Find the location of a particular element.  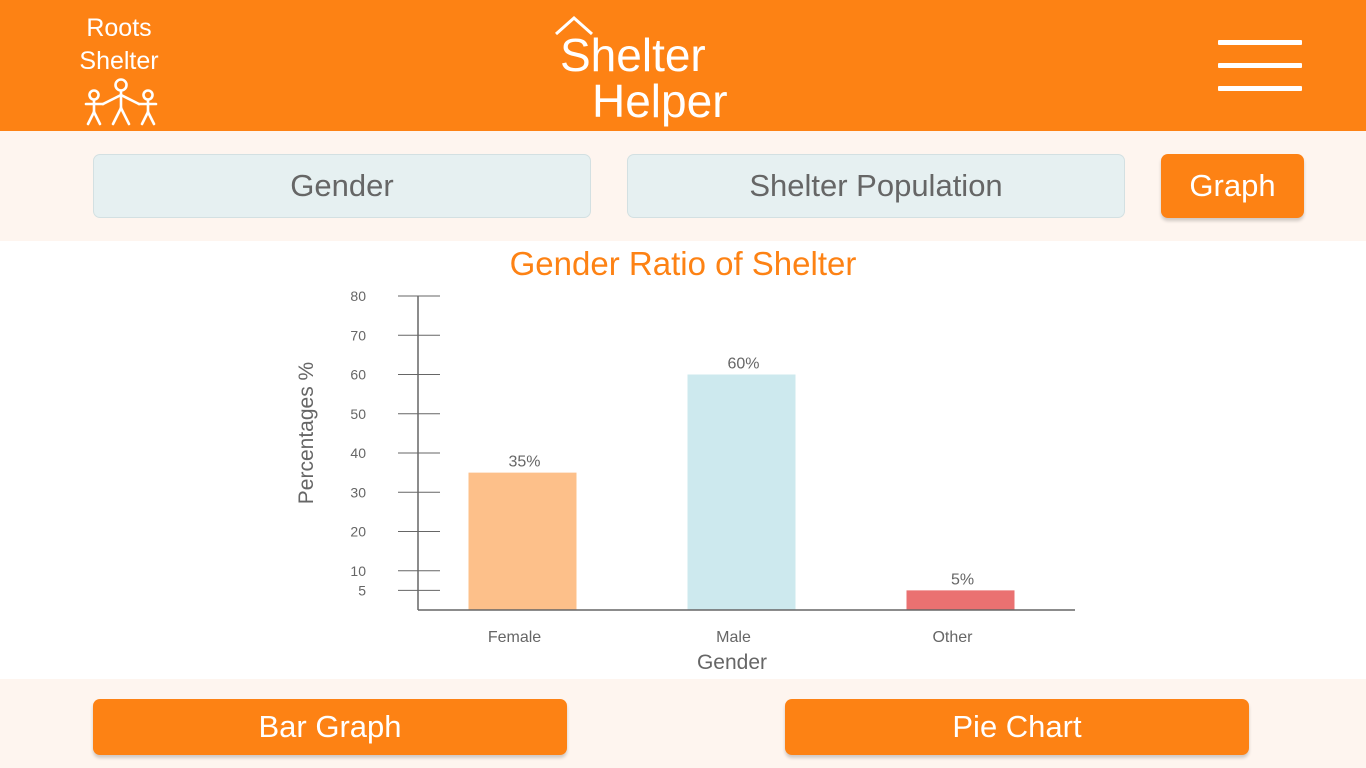

y-tick-label: 80 is located at coordinates (358, 296).